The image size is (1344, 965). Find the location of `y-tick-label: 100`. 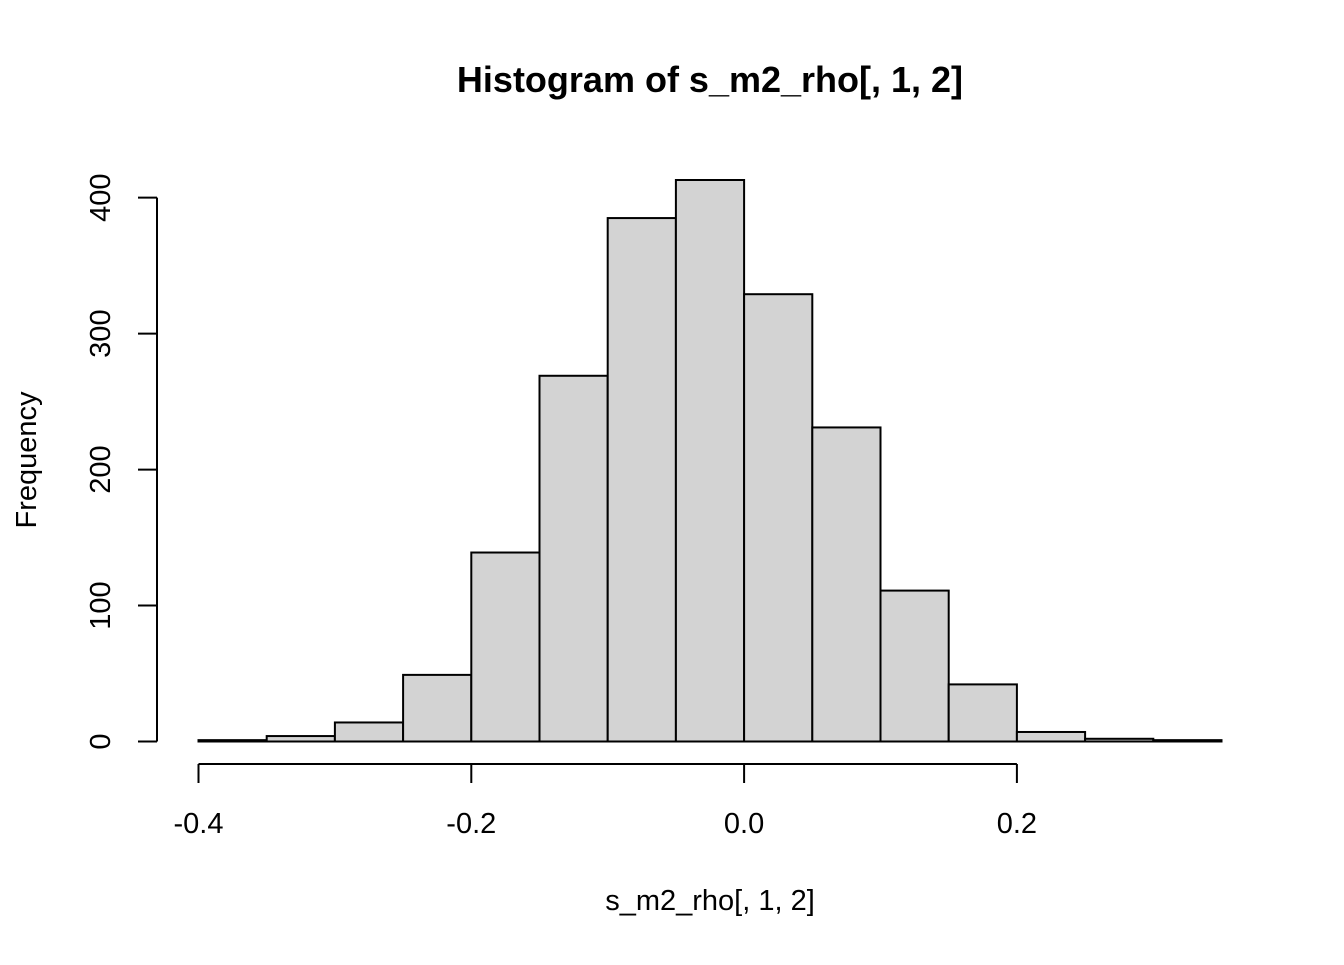

y-tick-label: 100 is located at coordinates (101, 605).